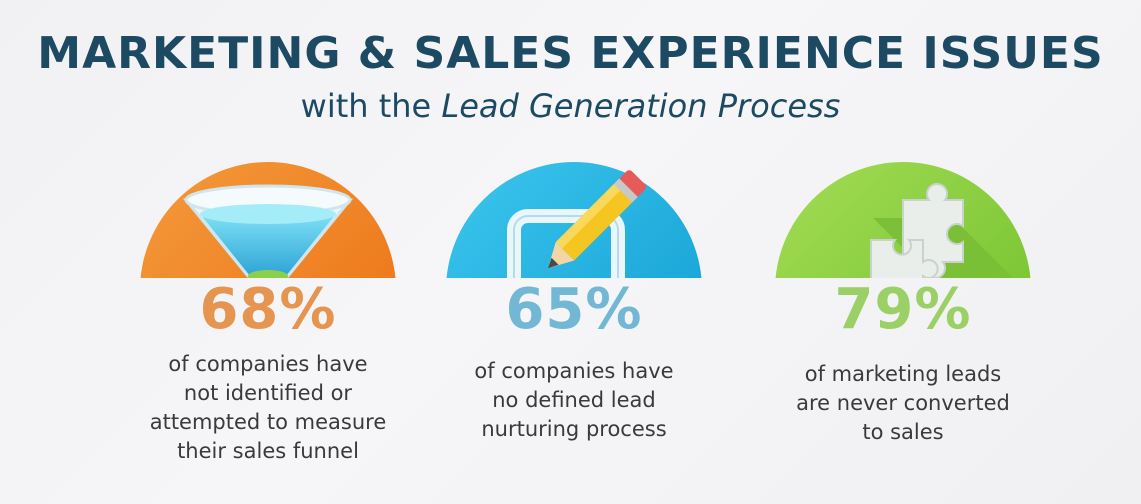  What do you see at coordinates (570, 53) in the screenshot?
I see `page-title: MARKETING & SALES EXPERIENCE ISSUES` at bounding box center [570, 53].